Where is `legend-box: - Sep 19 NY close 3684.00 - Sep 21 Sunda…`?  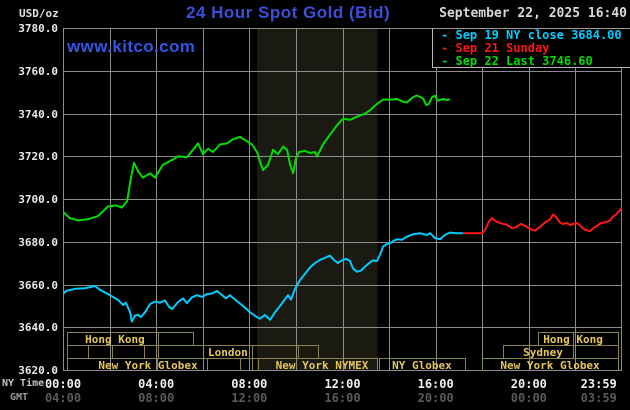 legend-box: - Sep 19 NY close 3684.00 - Sep 21 Sunda… is located at coordinates (531, 48).